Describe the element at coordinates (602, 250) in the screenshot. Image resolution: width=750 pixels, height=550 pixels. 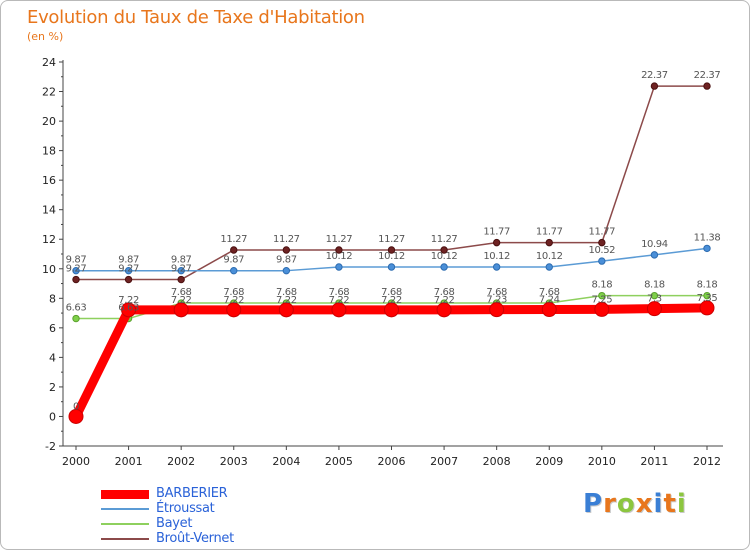
I see `data-label: 10.52` at that location.